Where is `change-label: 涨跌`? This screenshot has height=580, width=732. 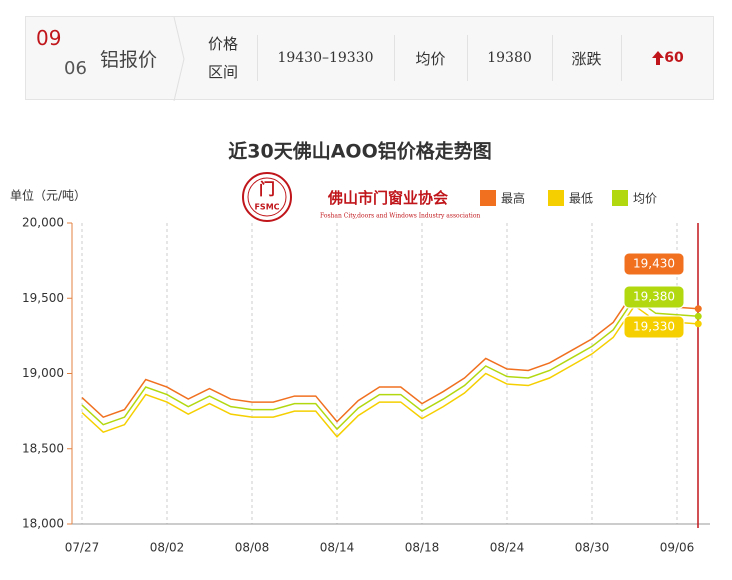 change-label: 涨跌 is located at coordinates (586, 58).